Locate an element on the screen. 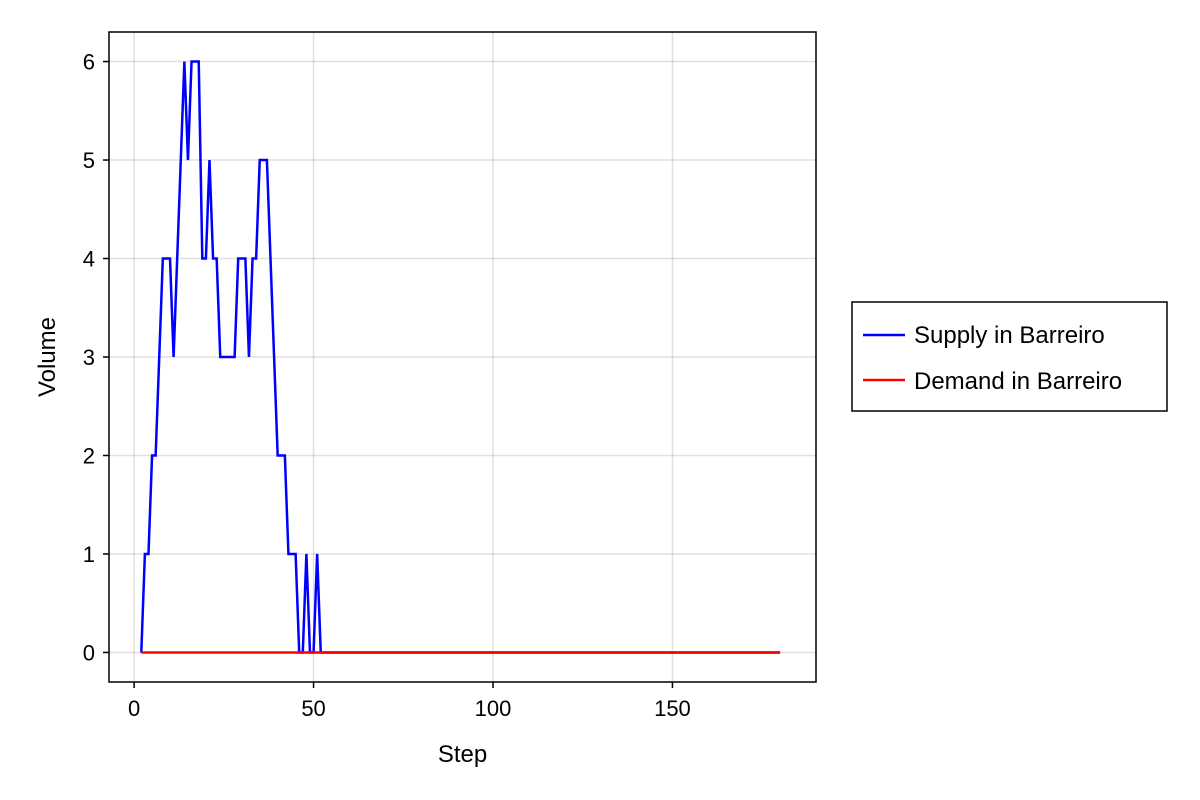 The height and width of the screenshot is (800, 1200). y-tick-label: 4 is located at coordinates (89, 259).